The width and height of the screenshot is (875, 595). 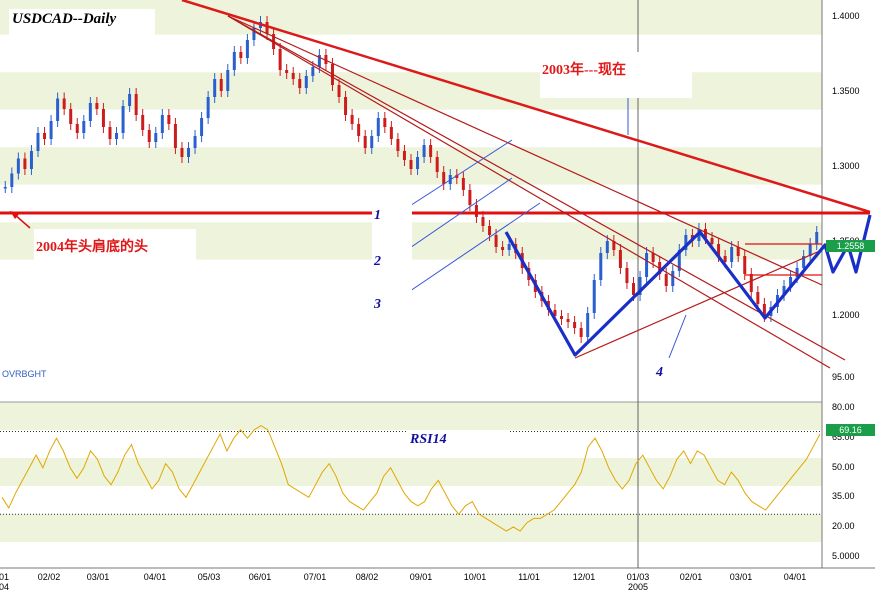 I want to click on annotation-2004-text: 年头肩底的头, so click(x=106, y=247).